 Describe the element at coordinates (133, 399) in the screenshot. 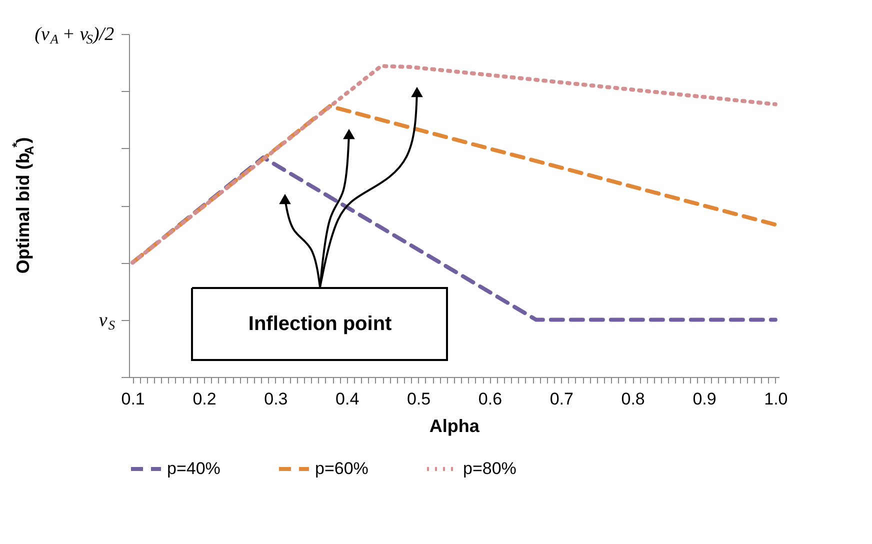

I see `x-tick-label: 0.1` at that location.